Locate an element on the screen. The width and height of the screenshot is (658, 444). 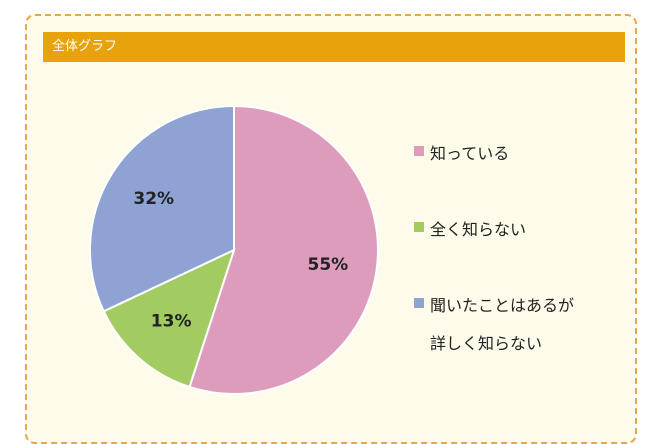
pie-slice-unknown is located at coordinates (169, 318).